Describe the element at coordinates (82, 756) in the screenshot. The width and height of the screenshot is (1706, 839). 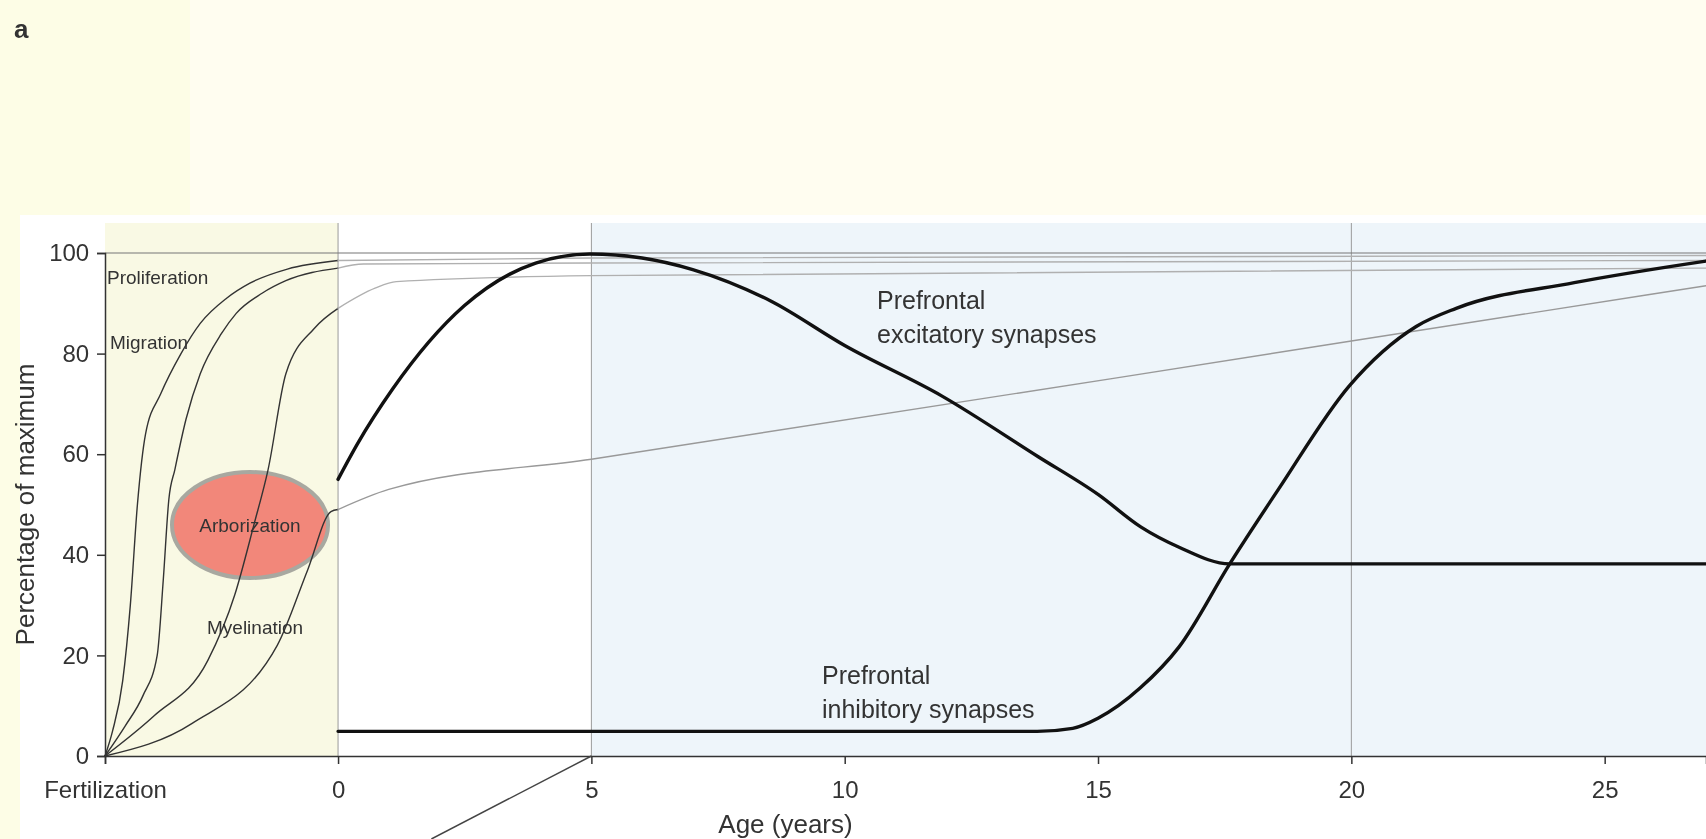
I see `y-tick-label: 0` at that location.